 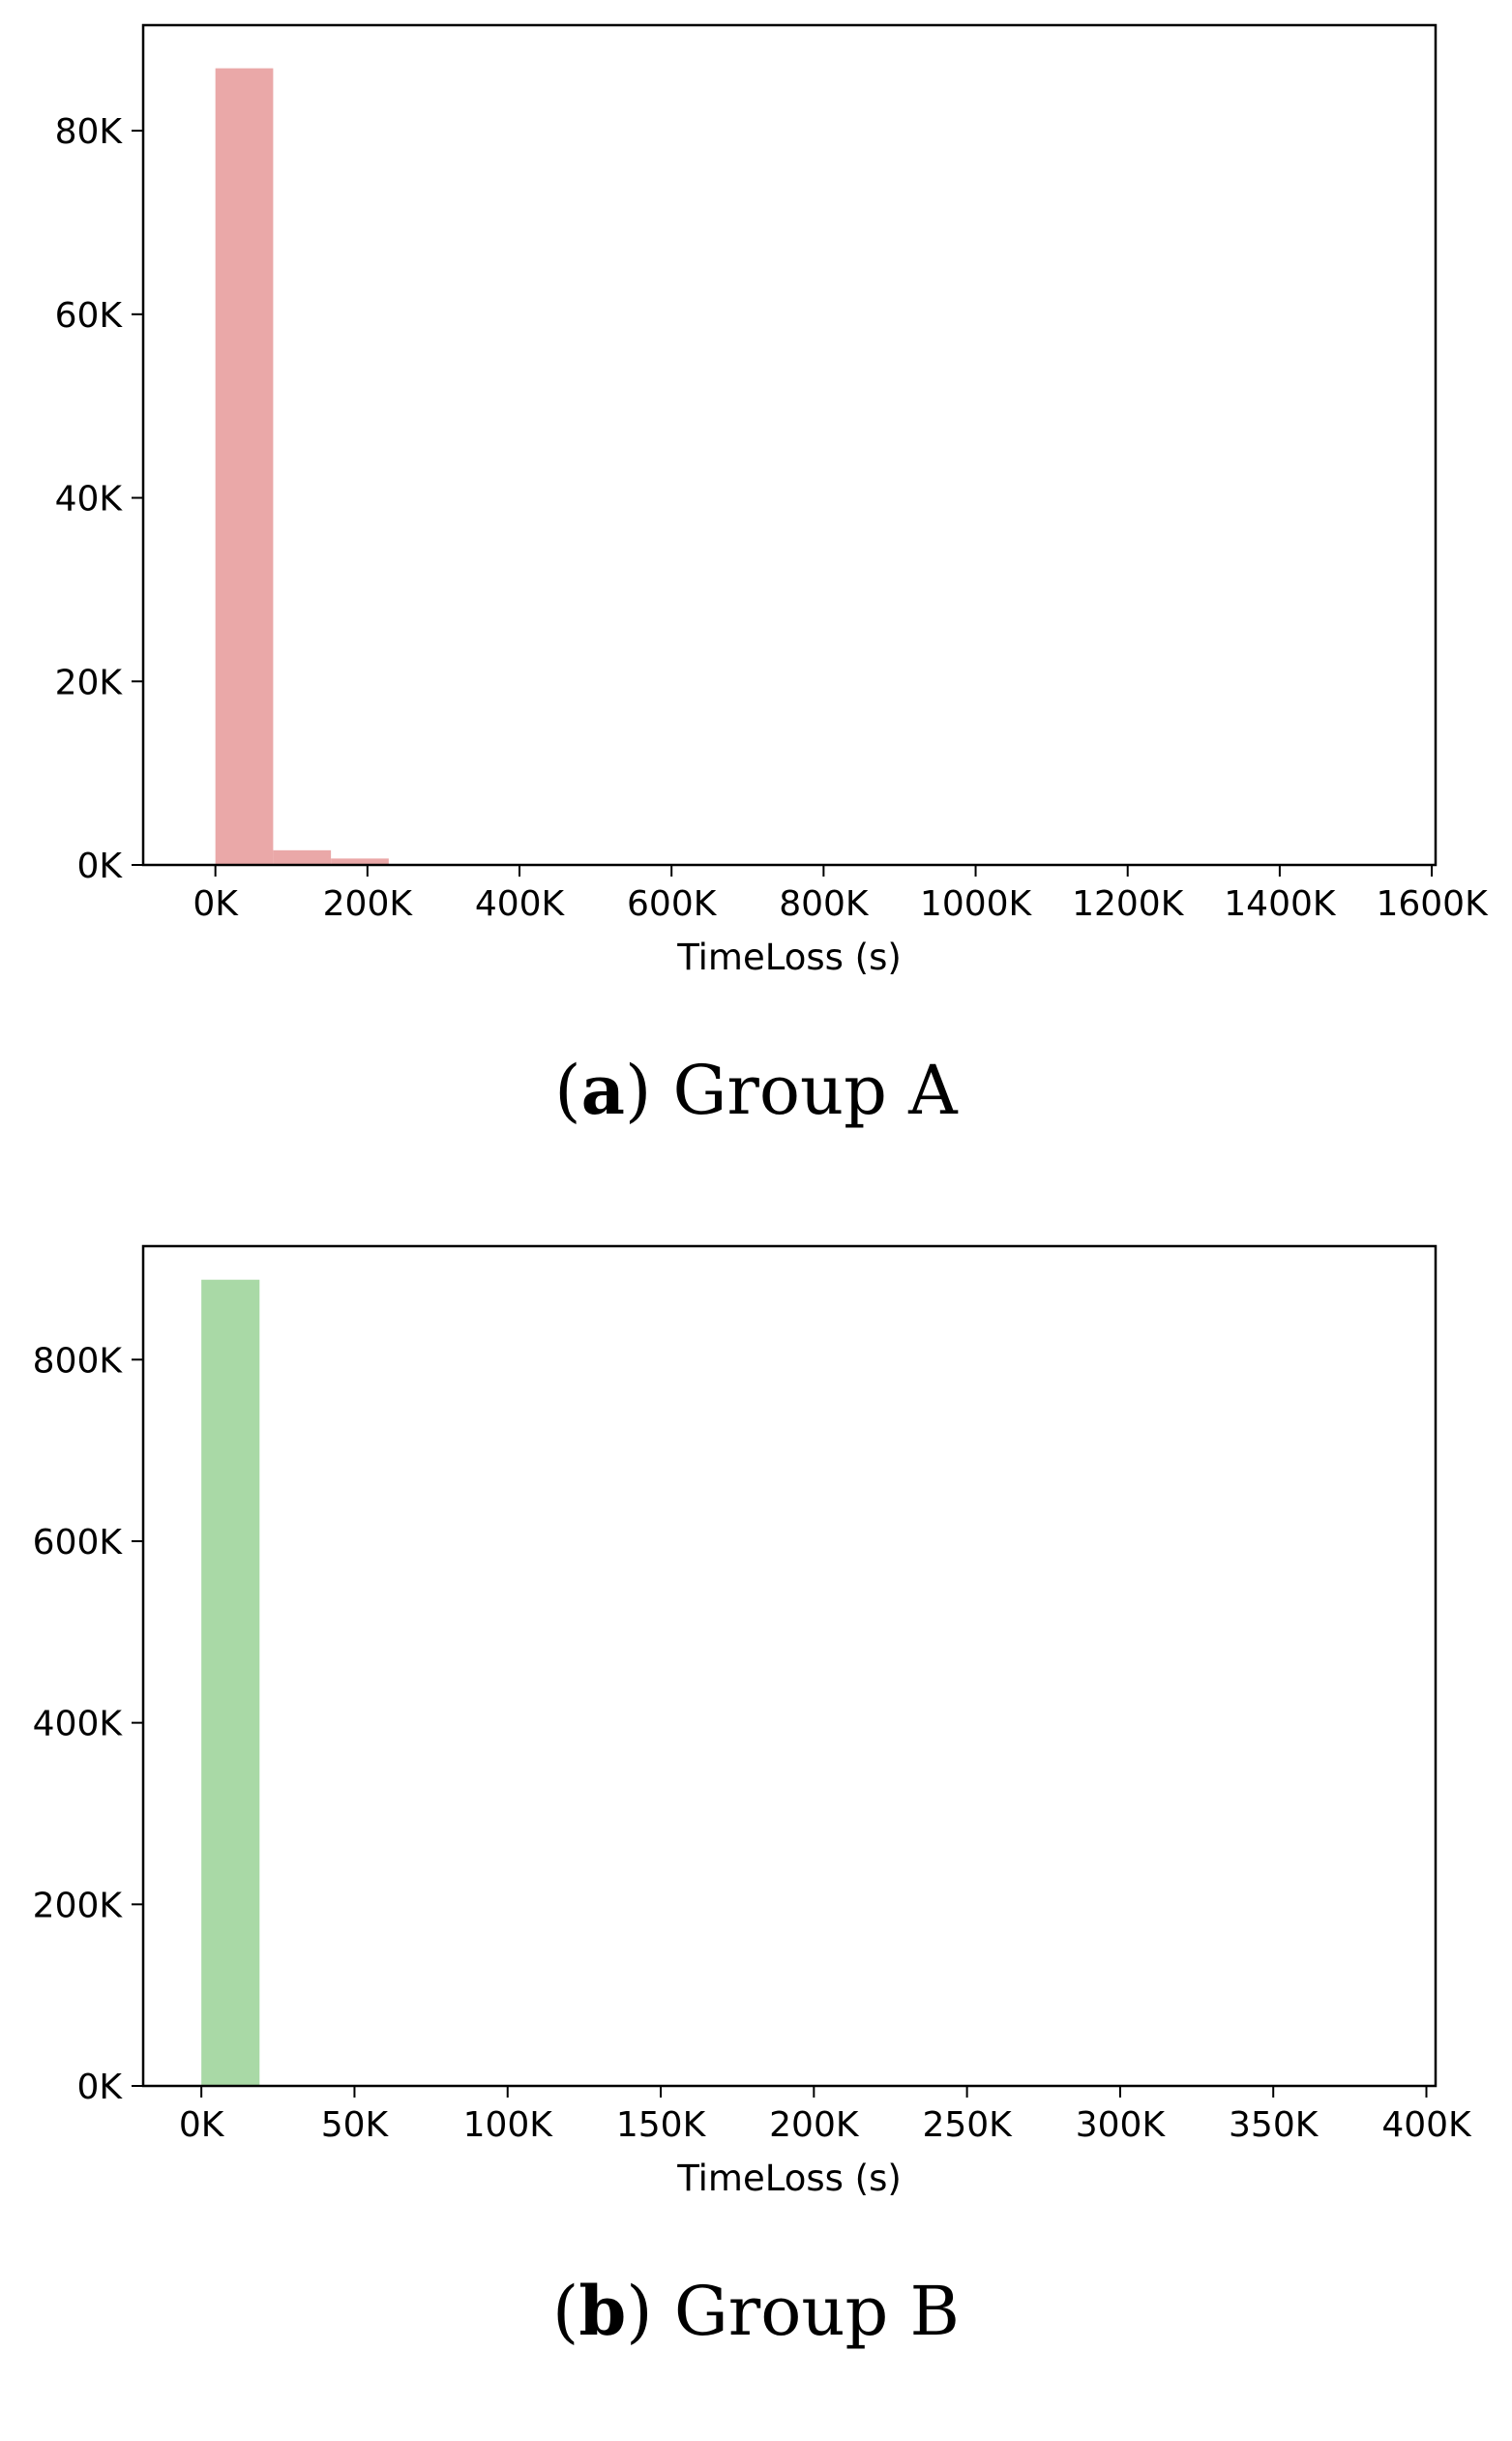 I want to click on x-tick-label: 250K, so click(x=968, y=2125).